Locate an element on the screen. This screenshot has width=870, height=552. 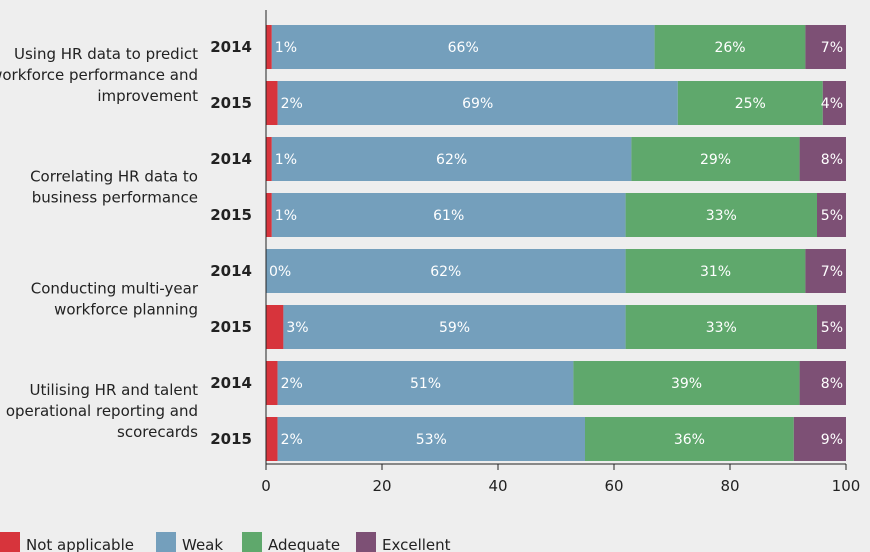
x-tick-label: 100 is located at coordinates (846, 486).